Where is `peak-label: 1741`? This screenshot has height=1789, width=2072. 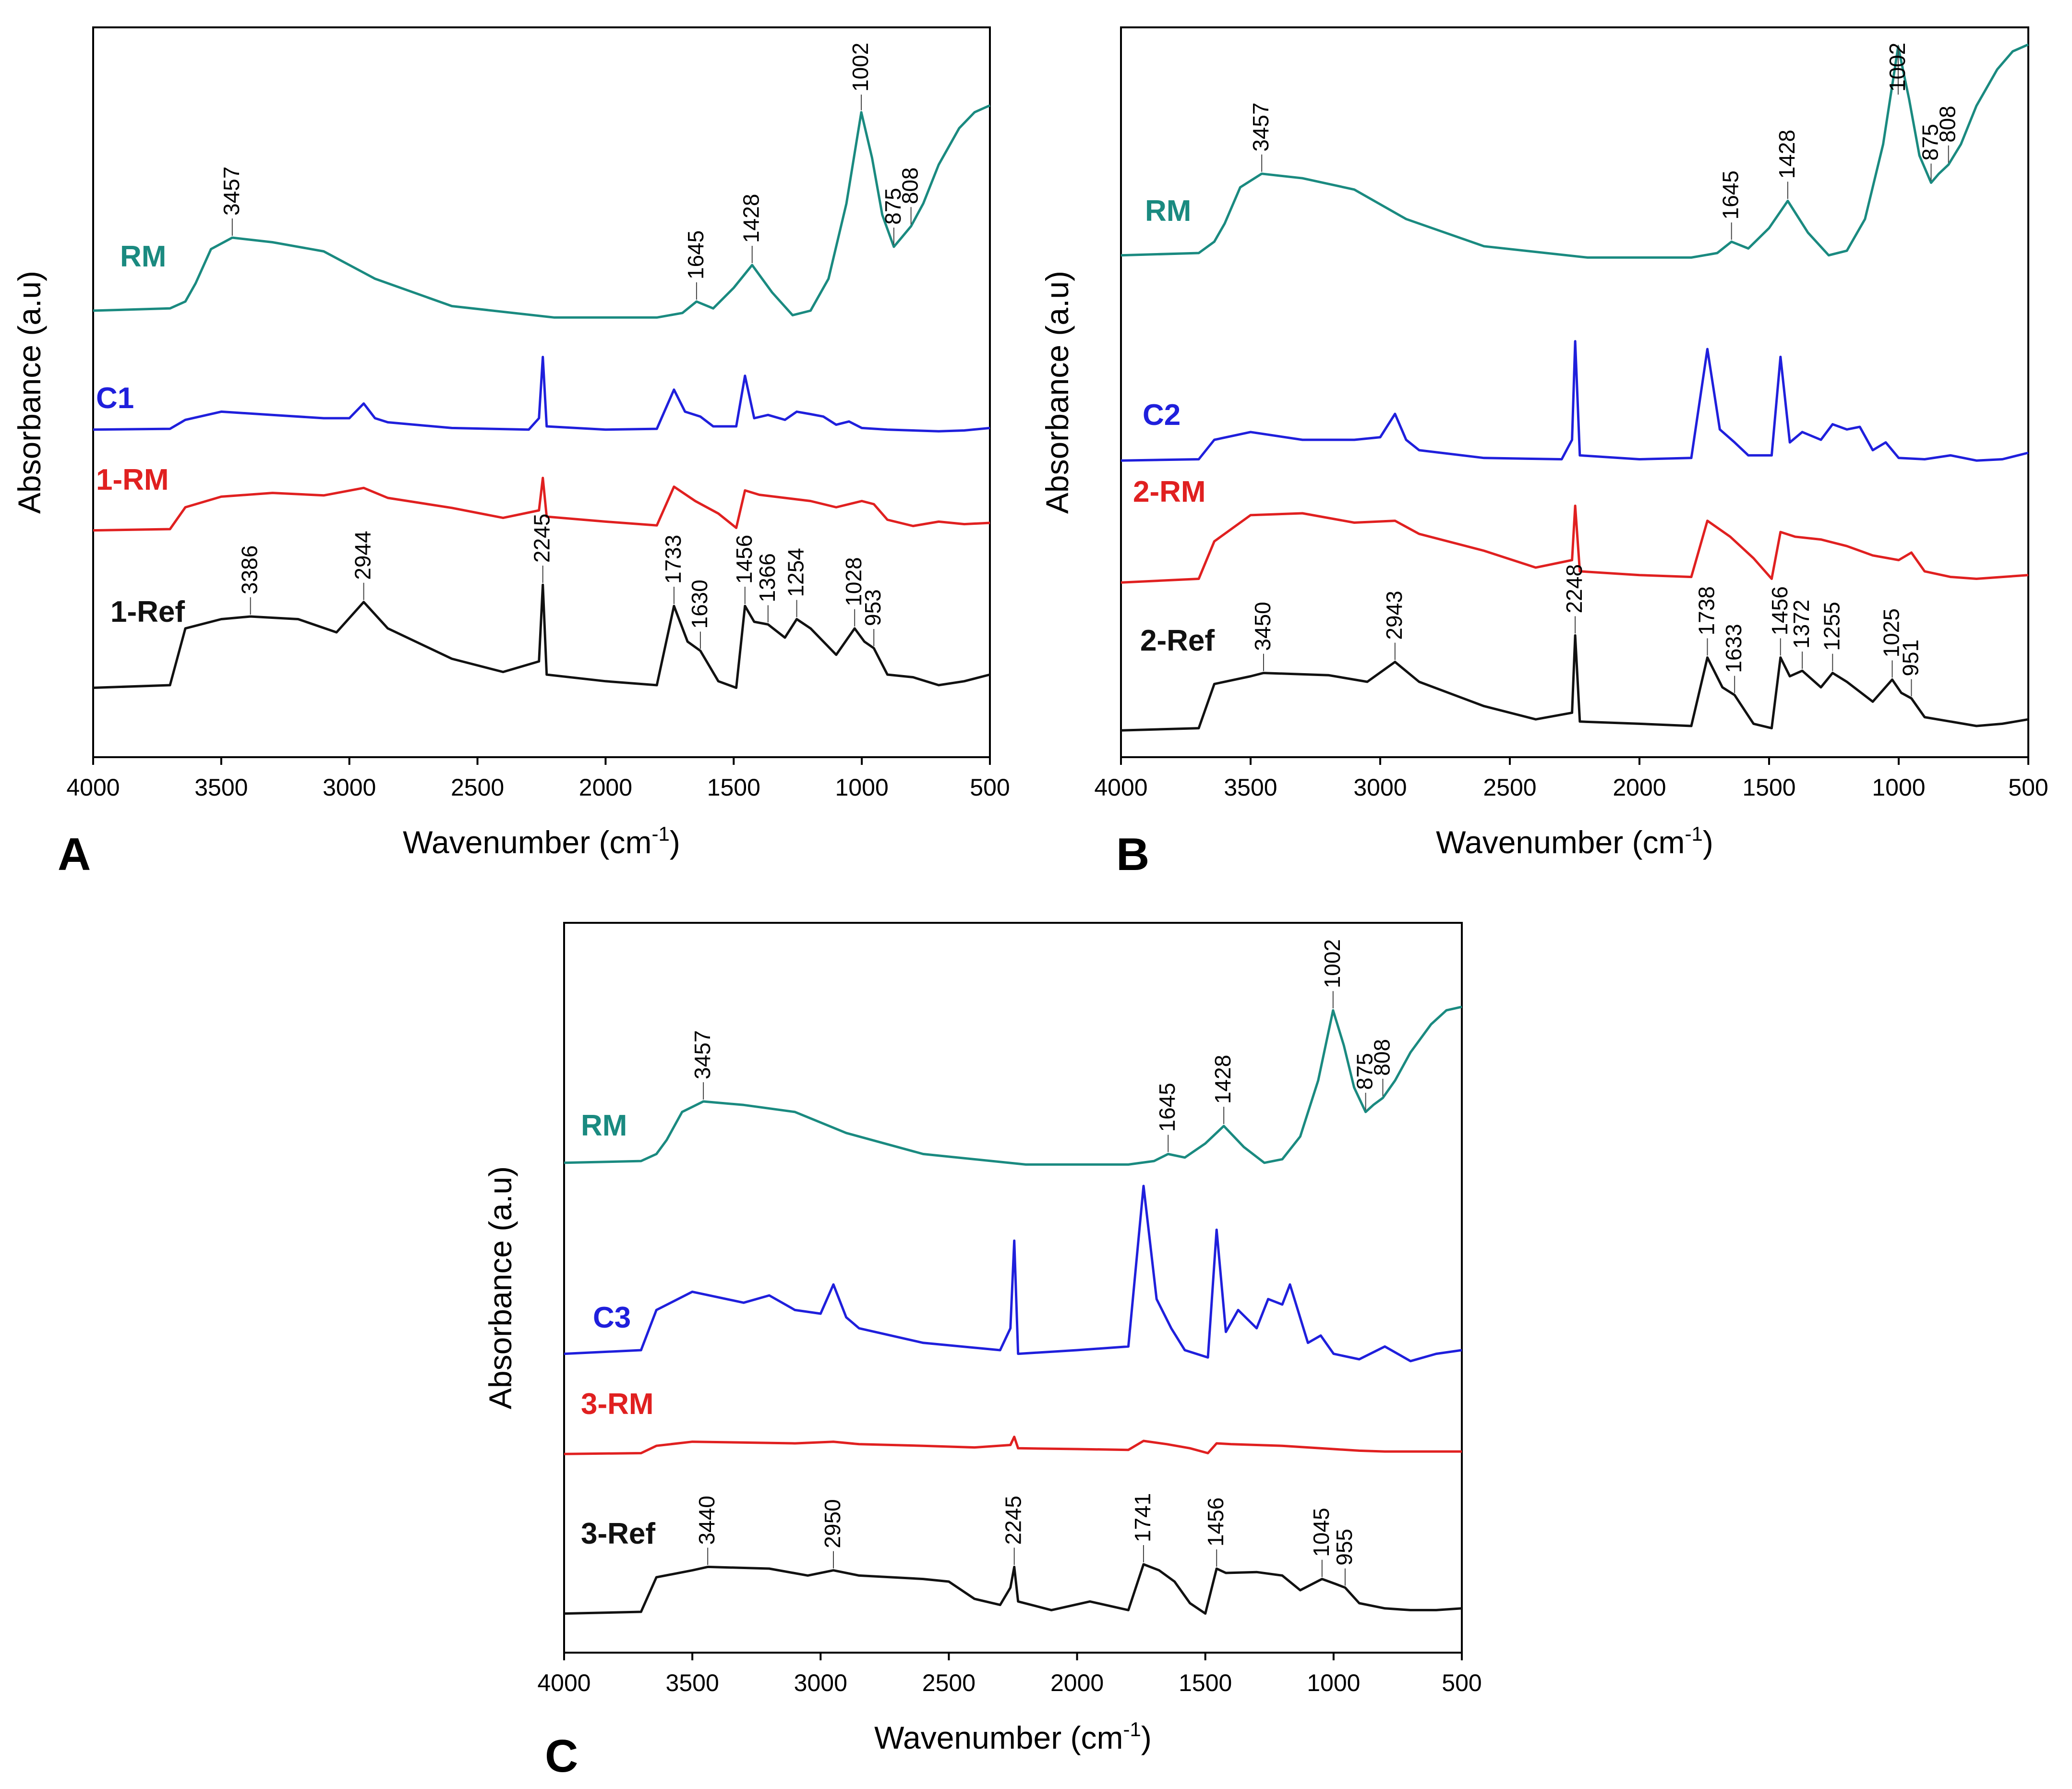 peak-label: 1741 is located at coordinates (1142, 1517).